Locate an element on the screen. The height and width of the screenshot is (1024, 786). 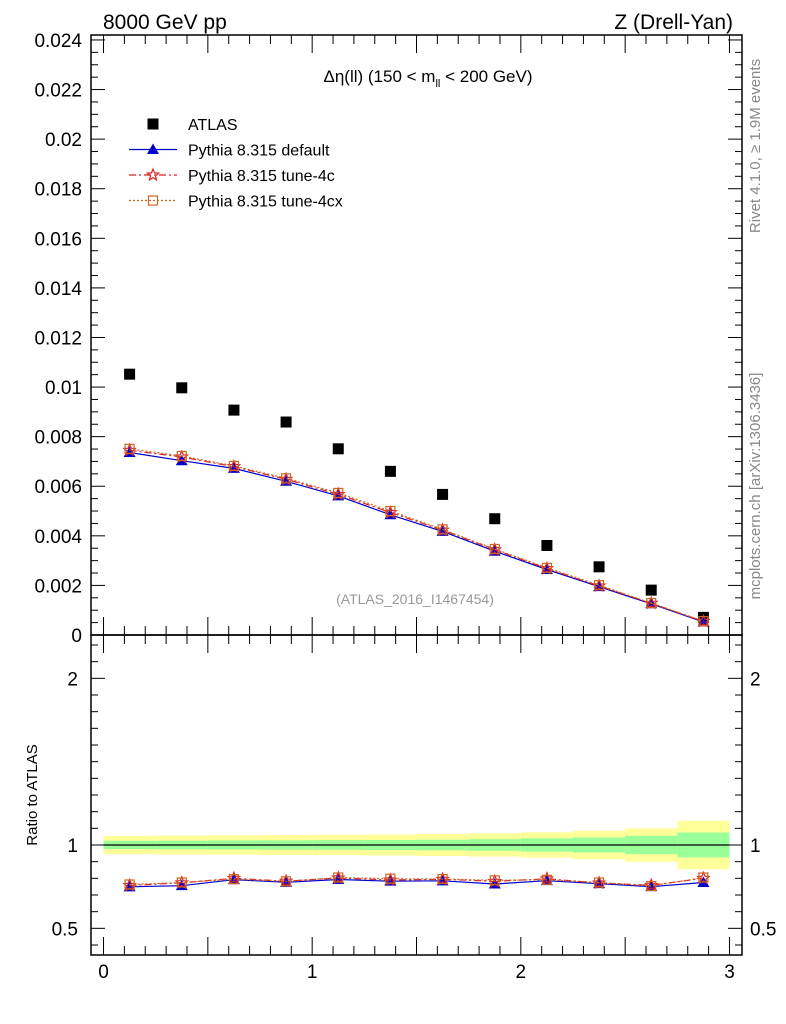
legend-marker-atlas is located at coordinates (153, 124).